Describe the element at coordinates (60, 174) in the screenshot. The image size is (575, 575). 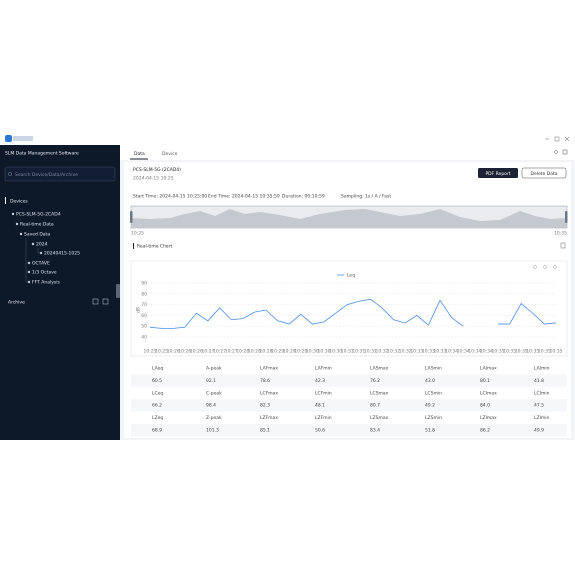
I see `search-box` at that location.